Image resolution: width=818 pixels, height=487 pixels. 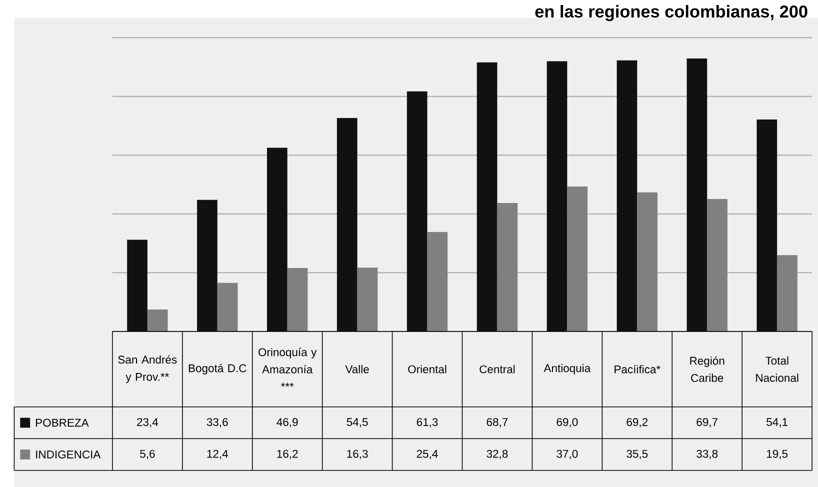 I want to click on data-label: 5,6, so click(x=147, y=455).